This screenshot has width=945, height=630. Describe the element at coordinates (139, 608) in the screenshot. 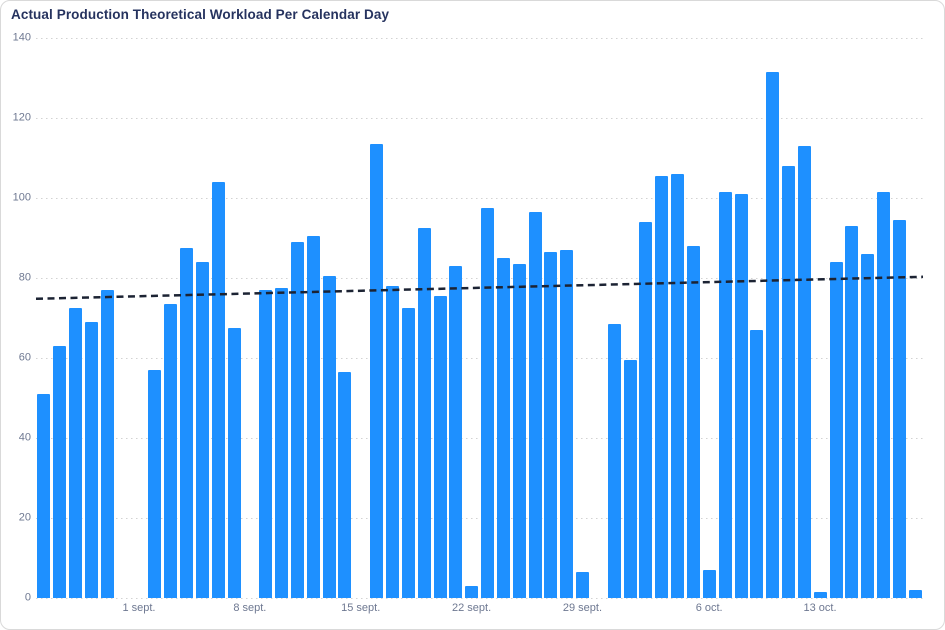

I see `x-tick-label-1sept: 1 sept.` at that location.